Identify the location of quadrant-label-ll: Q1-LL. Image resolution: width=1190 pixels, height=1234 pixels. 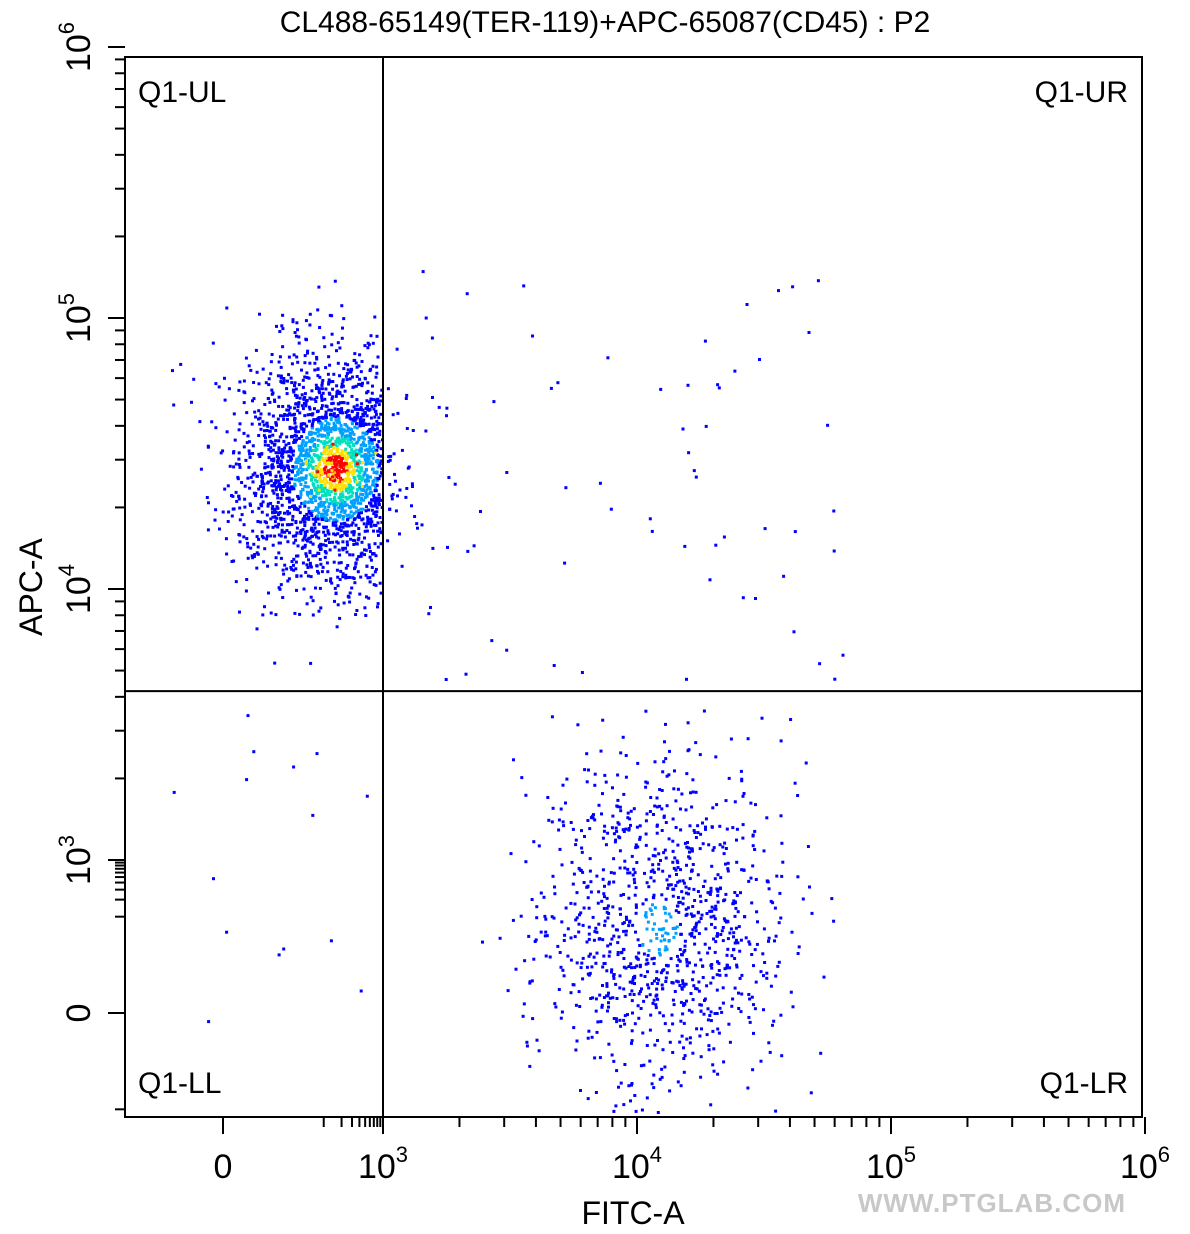
(179, 1083).